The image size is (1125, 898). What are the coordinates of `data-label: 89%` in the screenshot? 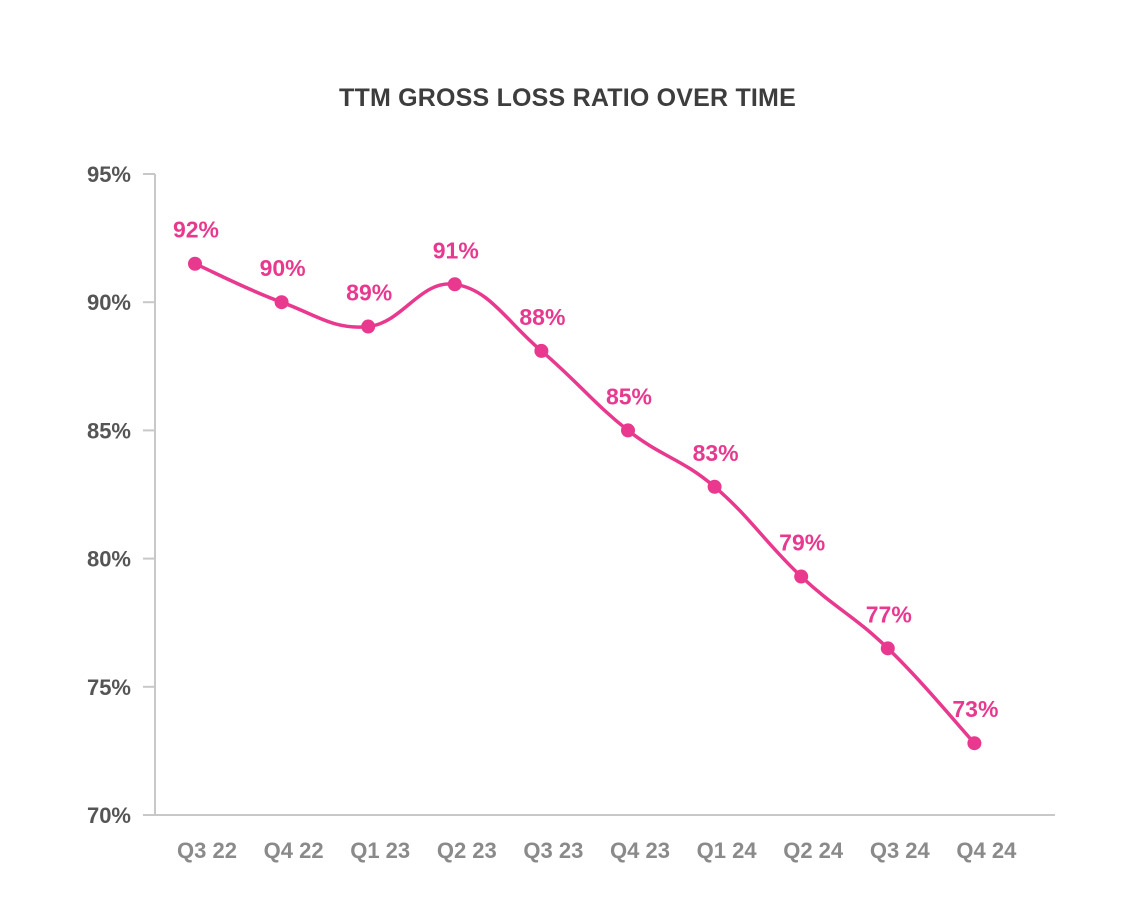 It's located at (369, 293).